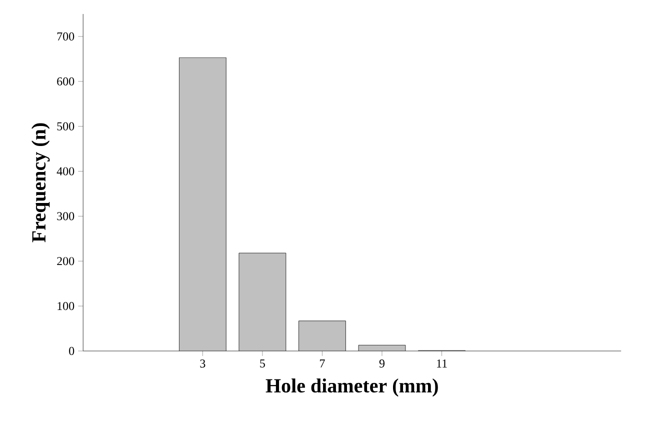  What do you see at coordinates (65, 81) in the screenshot?
I see `y-tick-label: 600` at bounding box center [65, 81].